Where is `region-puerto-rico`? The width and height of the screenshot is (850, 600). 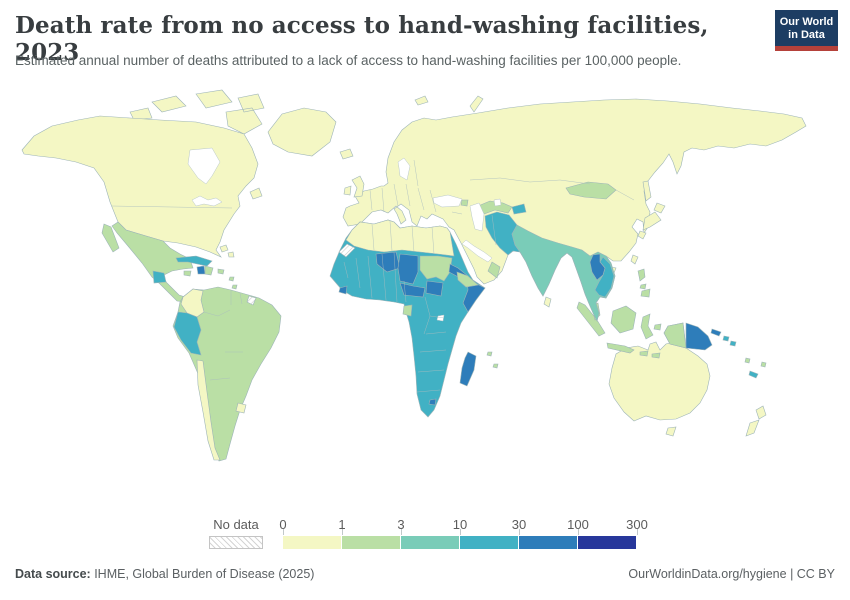 region-puerto-rico is located at coordinates (221, 271).